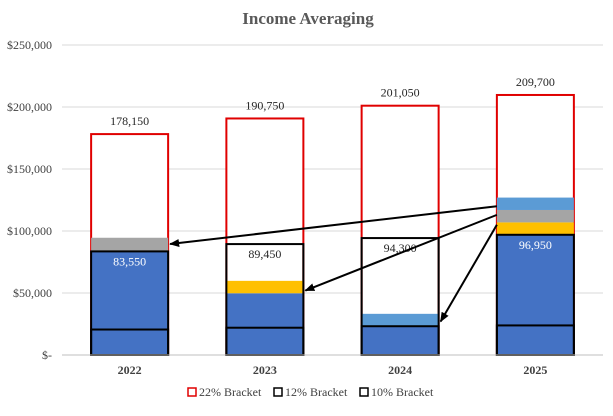 The image size is (613, 416). I want to click on total-label: 178,150, so click(129, 121).